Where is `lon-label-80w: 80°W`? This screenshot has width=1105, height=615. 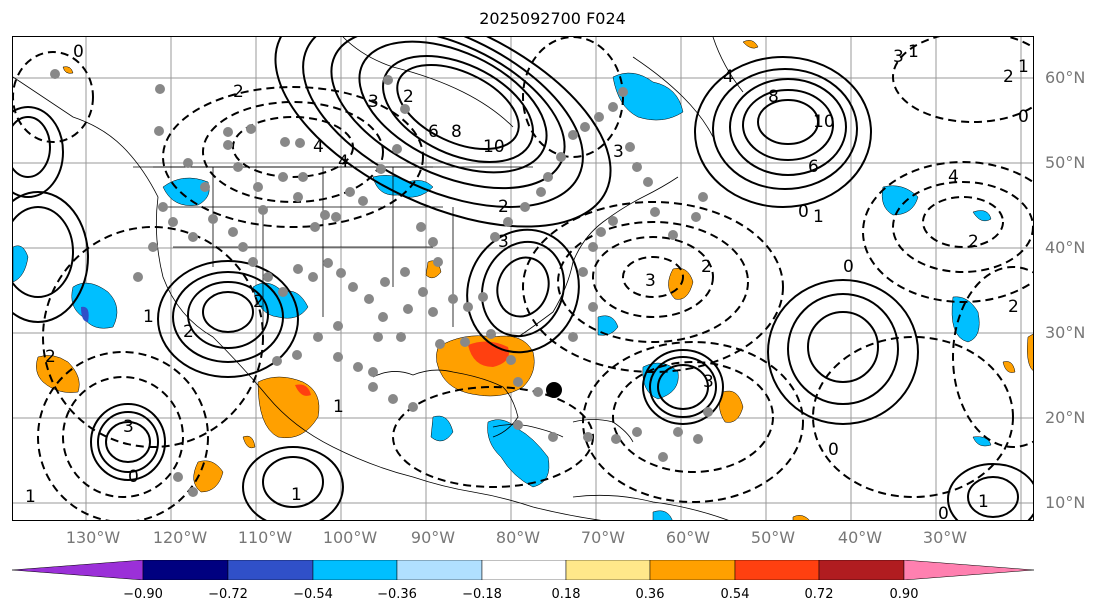
lon-label-80w: 80°W is located at coordinates (518, 537).